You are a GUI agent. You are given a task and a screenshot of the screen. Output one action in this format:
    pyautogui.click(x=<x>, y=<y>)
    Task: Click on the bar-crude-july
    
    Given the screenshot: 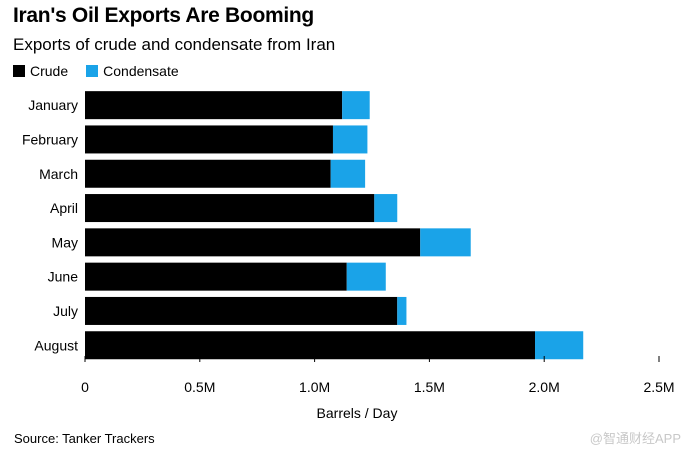 What is the action you would take?
    pyautogui.click(x=241, y=310)
    